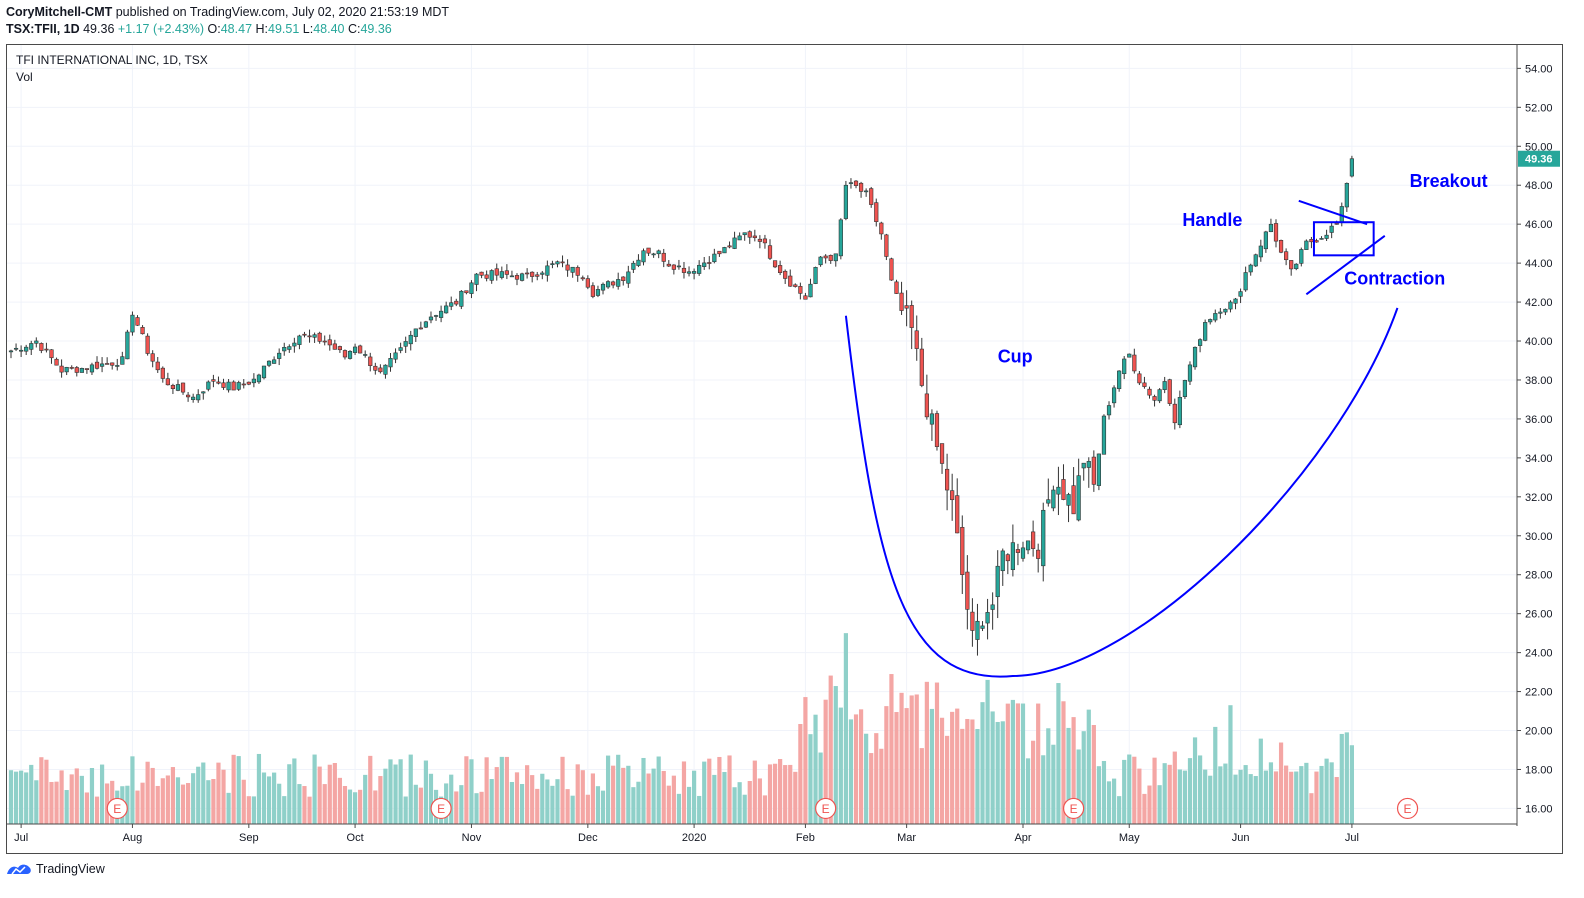  I want to click on price-tick-label: 24.00, so click(1539, 654).